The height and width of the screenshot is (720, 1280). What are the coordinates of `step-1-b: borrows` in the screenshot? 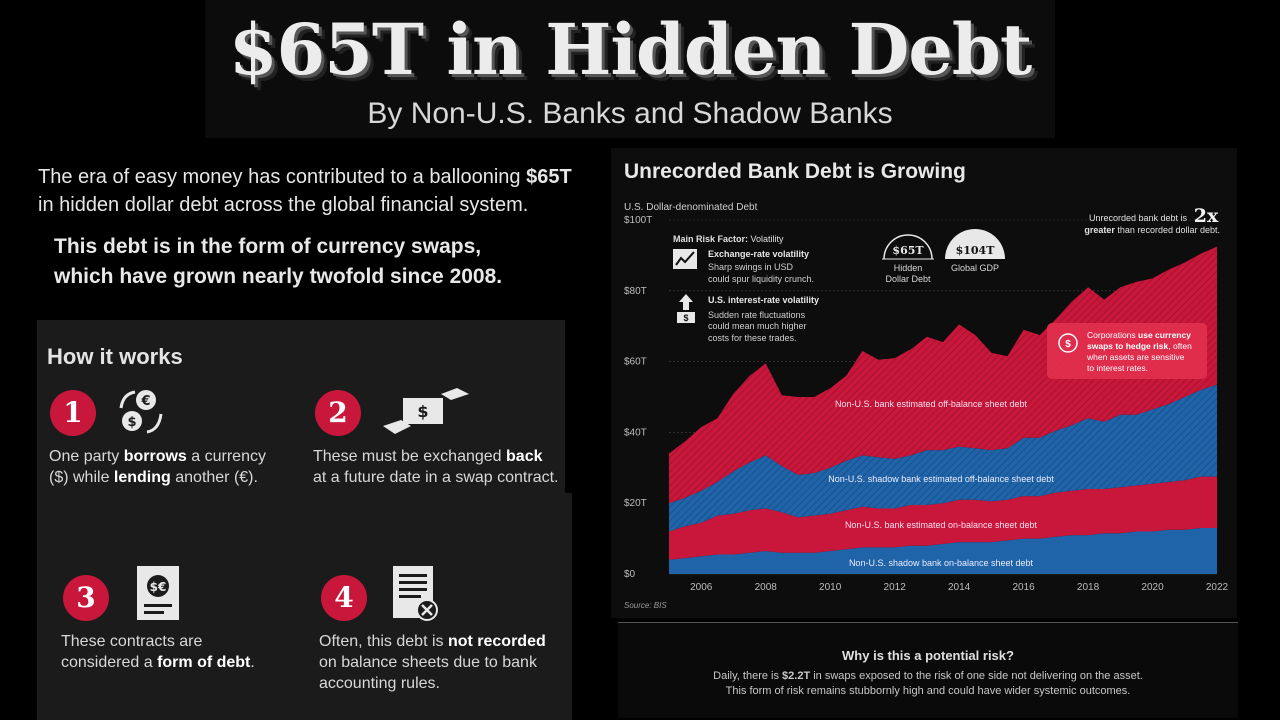 It's located at (155, 456).